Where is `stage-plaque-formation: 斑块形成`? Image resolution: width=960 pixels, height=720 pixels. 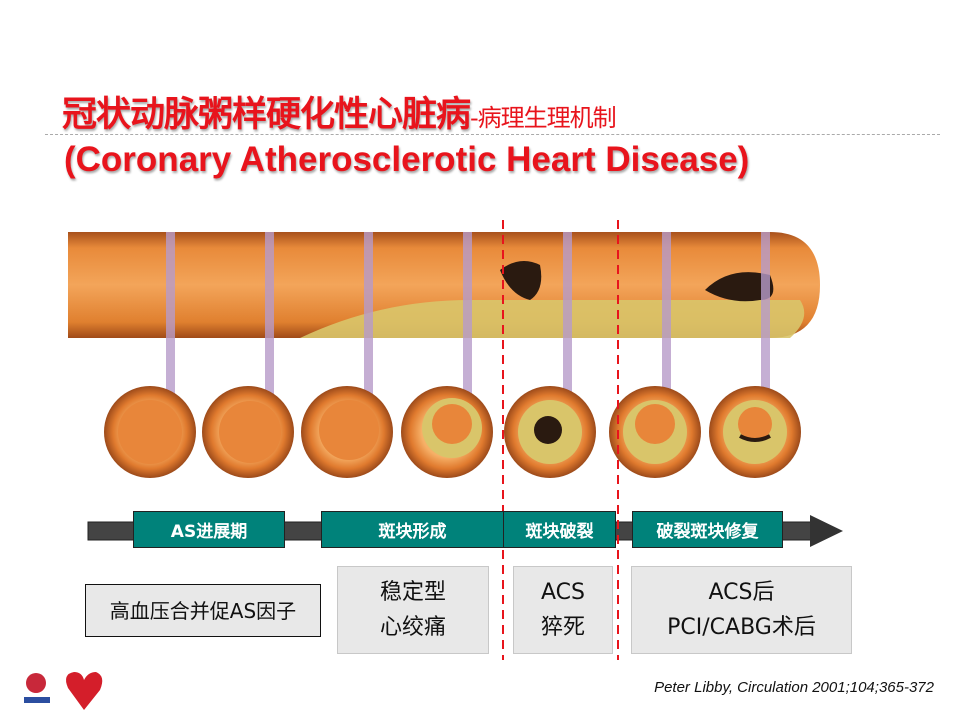
stage-plaque-formation: 斑块形成 is located at coordinates (412, 529).